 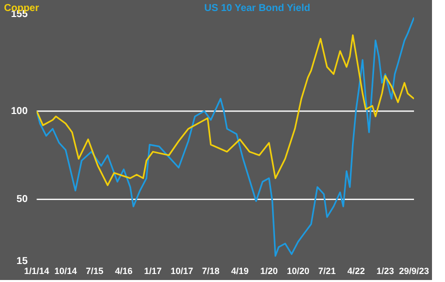 What do you see at coordinates (65, 271) in the screenshot?
I see `x-tick-label: 10/14` at bounding box center [65, 271].